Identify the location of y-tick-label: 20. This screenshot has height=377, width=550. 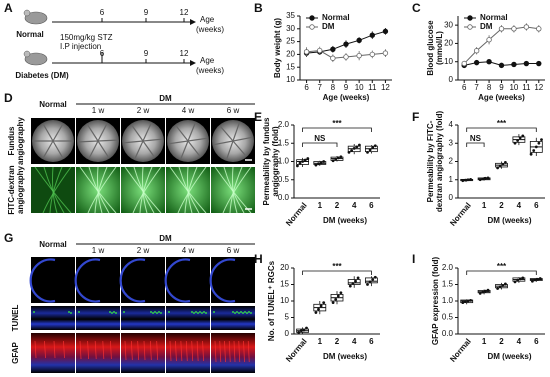
(448, 43).